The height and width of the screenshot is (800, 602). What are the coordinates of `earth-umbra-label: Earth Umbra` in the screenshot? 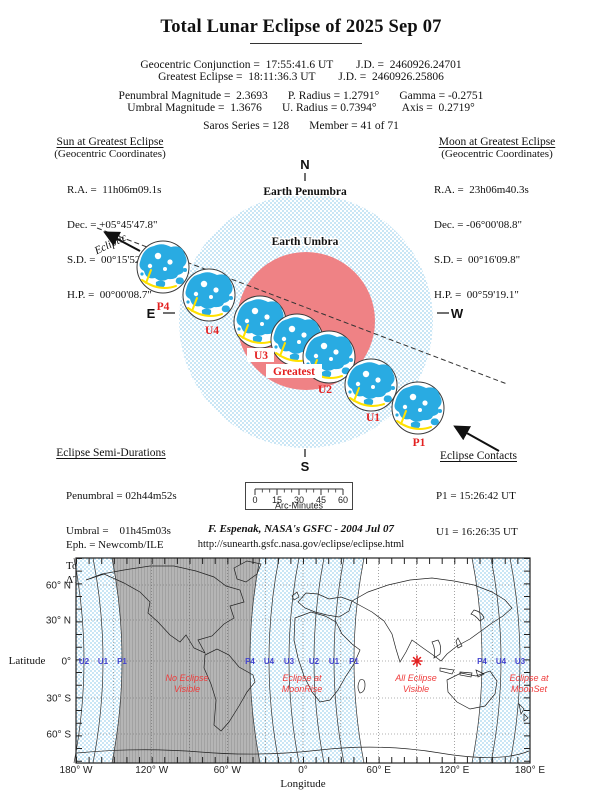 It's located at (305, 242).